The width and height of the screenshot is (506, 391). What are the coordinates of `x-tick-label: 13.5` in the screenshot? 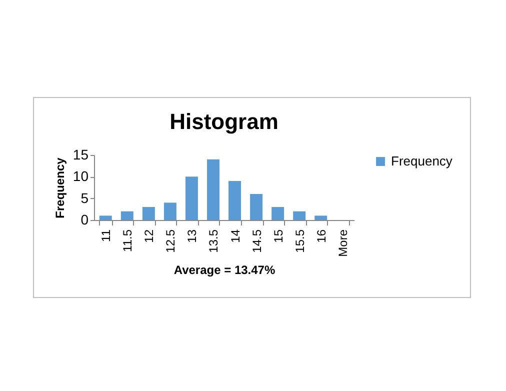 It's located at (213, 241).